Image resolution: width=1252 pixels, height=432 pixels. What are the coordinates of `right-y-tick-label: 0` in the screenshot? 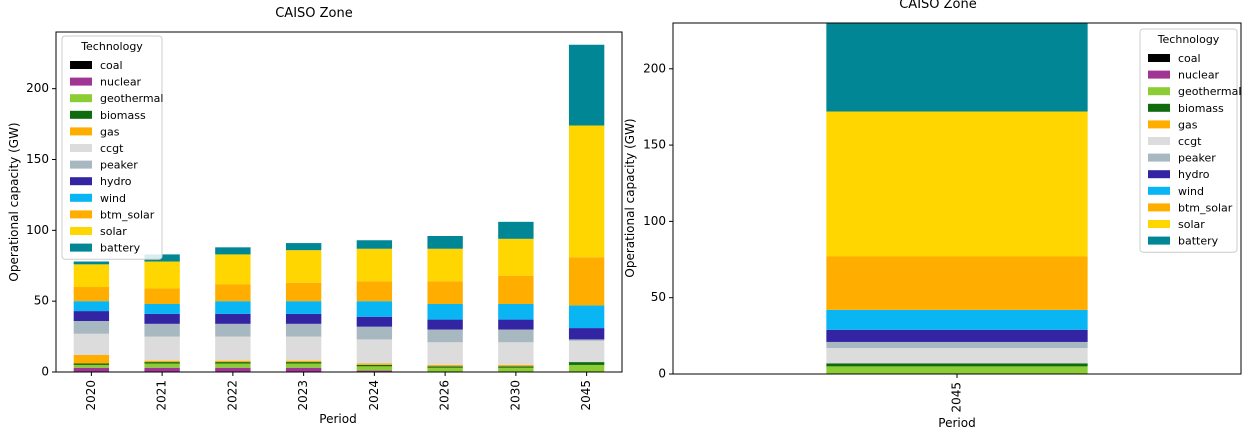 It's located at (662, 374).